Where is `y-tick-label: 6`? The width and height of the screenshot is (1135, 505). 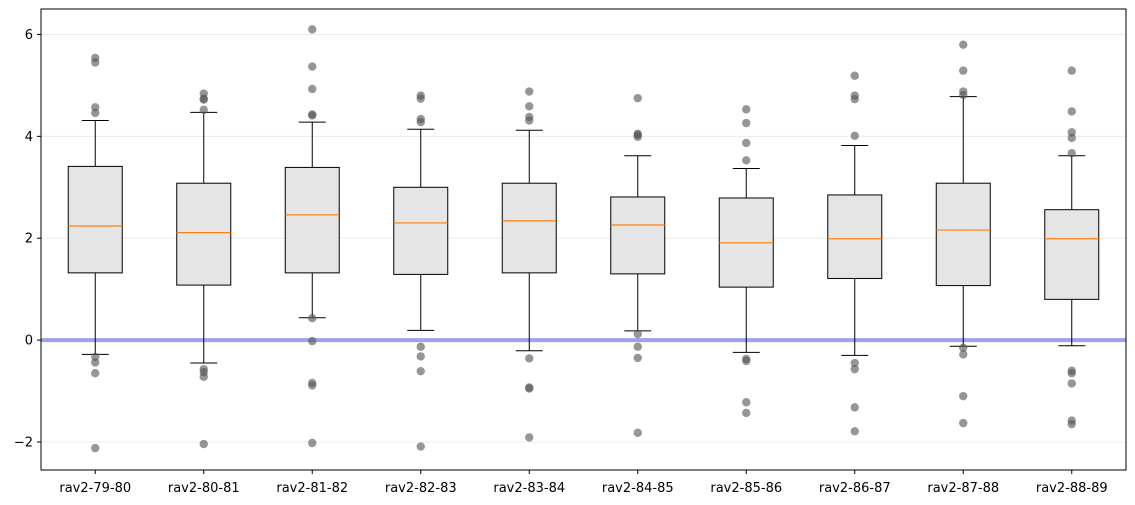 y-tick-label: 6 is located at coordinates (29, 35).